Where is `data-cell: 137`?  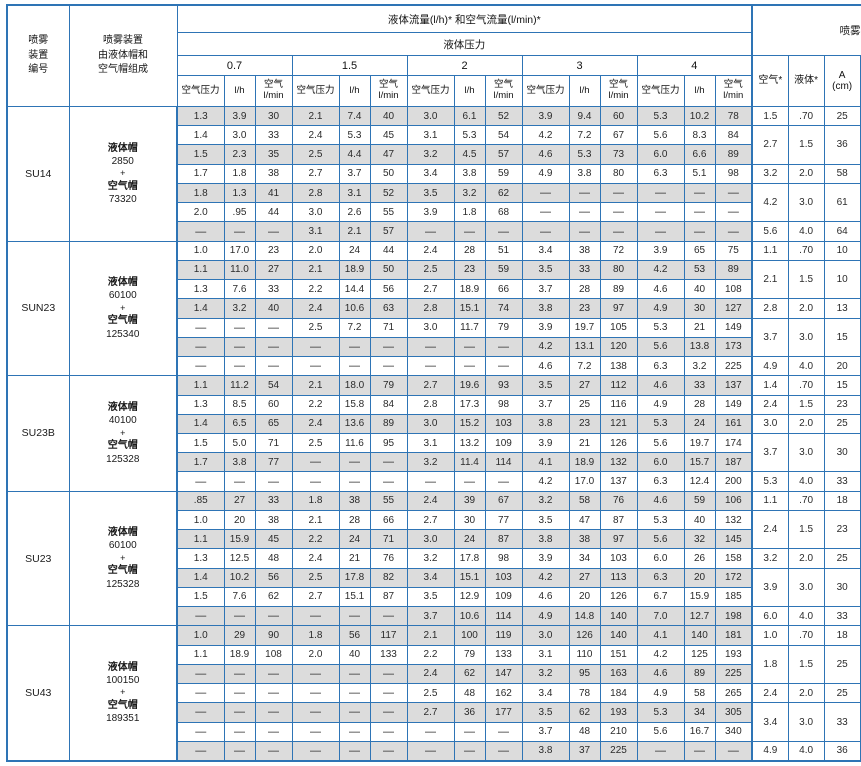 data-cell: 137 is located at coordinates (618, 481).